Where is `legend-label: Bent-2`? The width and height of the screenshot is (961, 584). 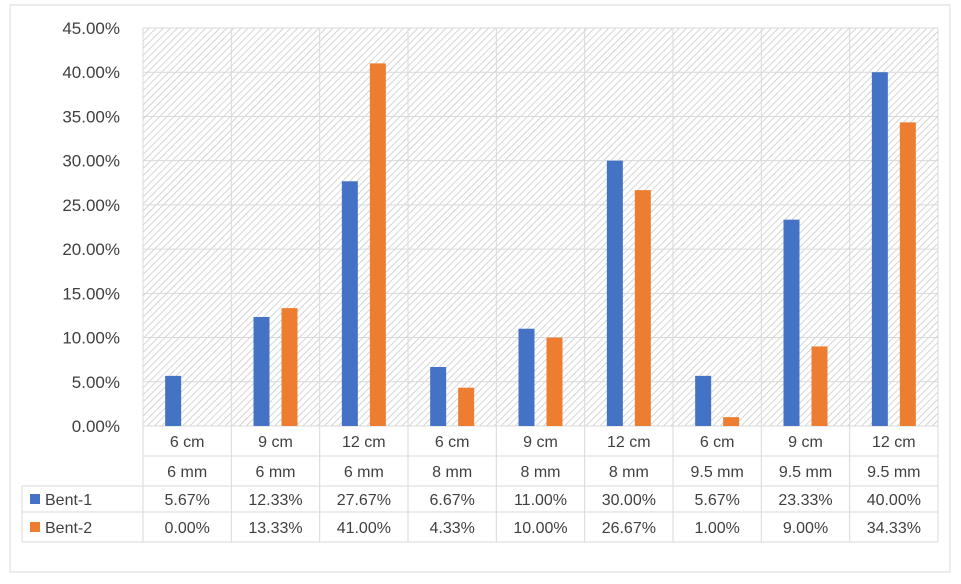 legend-label: Bent-2 is located at coordinates (68, 528).